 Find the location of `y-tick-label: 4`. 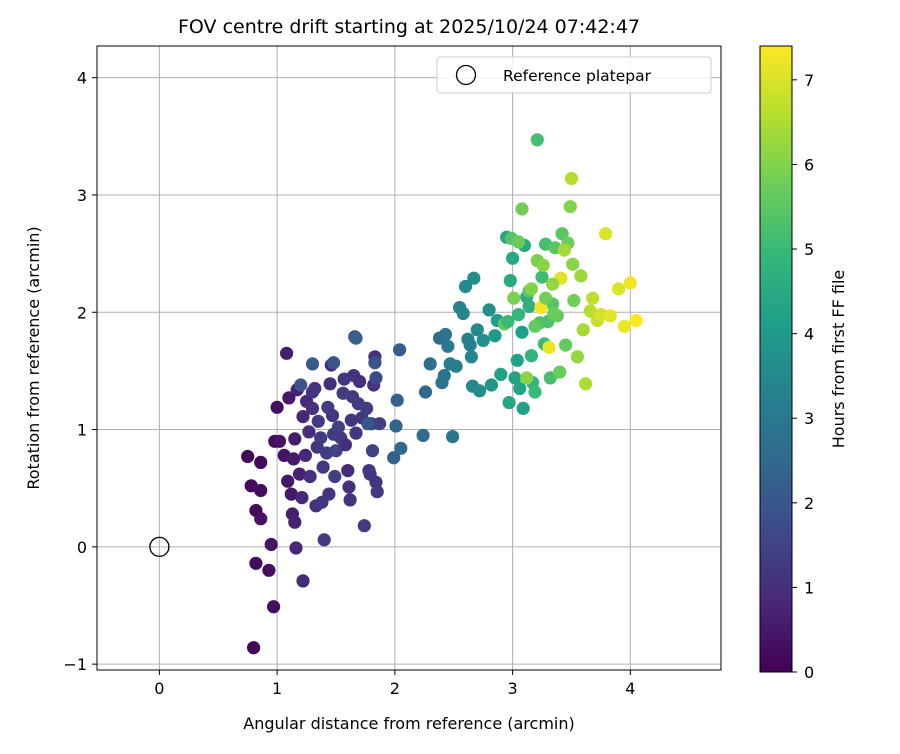

y-tick-label: 4 is located at coordinates (82, 78).